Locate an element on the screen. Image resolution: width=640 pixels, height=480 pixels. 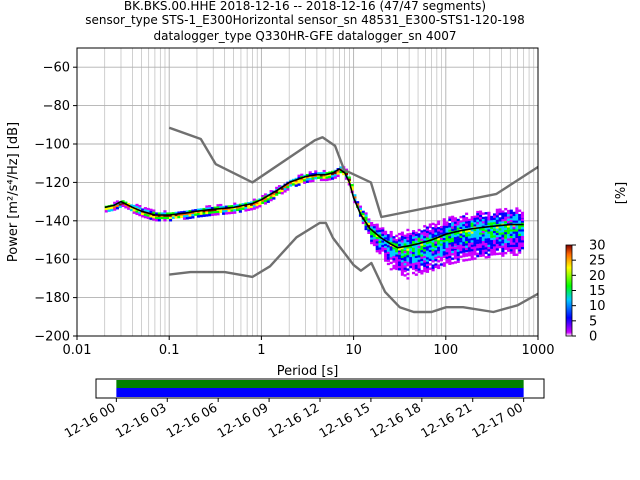
coverage-bar is located at coordinates (320, 392).